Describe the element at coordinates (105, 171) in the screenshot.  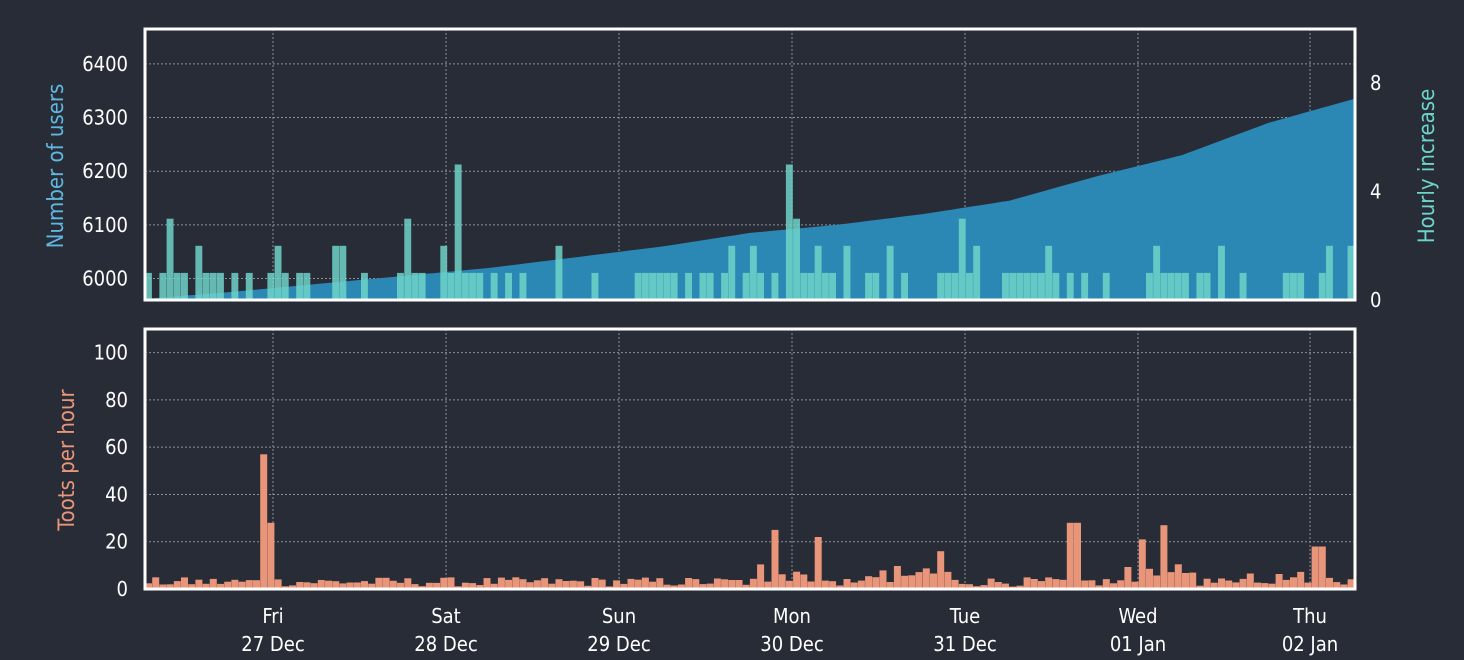
I see `users-y-ticks: 6000 6100 6200 6300 6400` at that location.